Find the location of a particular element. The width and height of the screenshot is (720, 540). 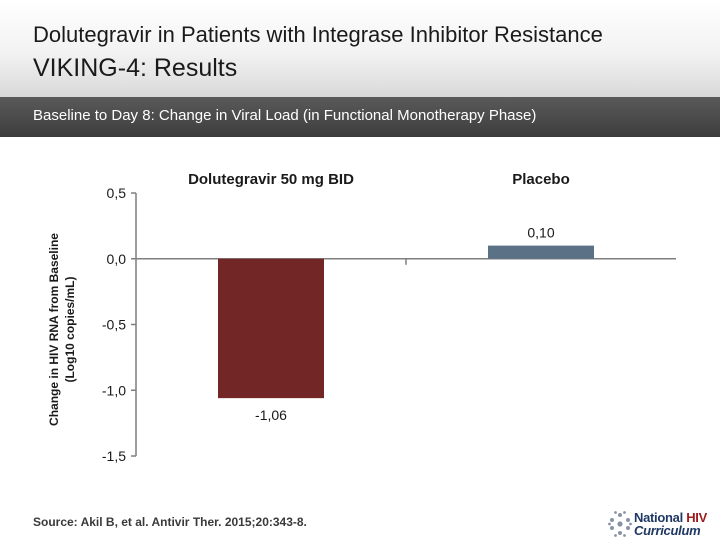

slide-subtitle-title: VIKING-4: Results is located at coordinates (135, 68).